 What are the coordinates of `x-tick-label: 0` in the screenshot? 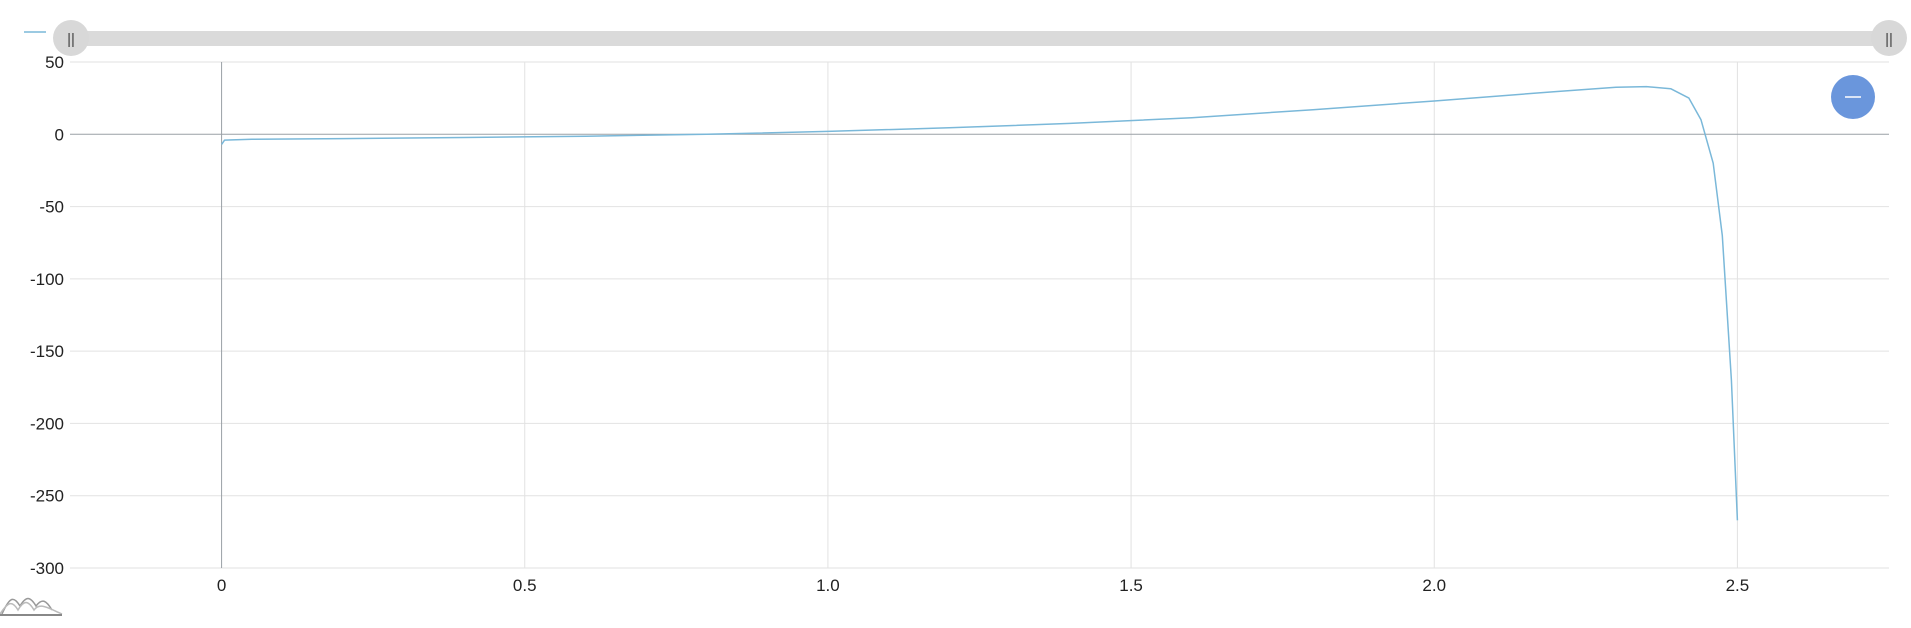 It's located at (221, 585).